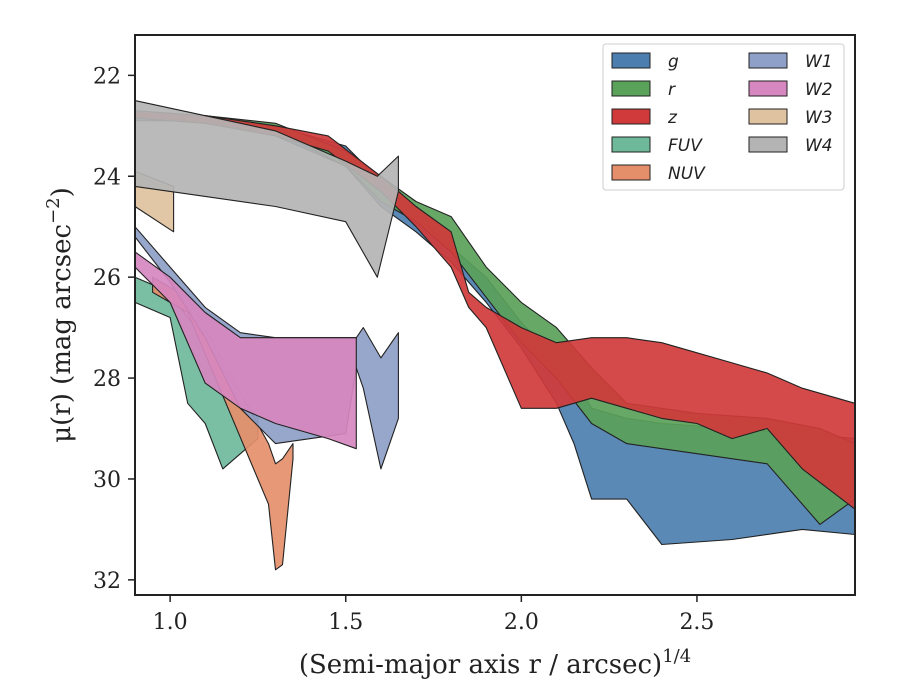  What do you see at coordinates (819, 90) in the screenshot?
I see `legend-label-W2: W2` at bounding box center [819, 90].